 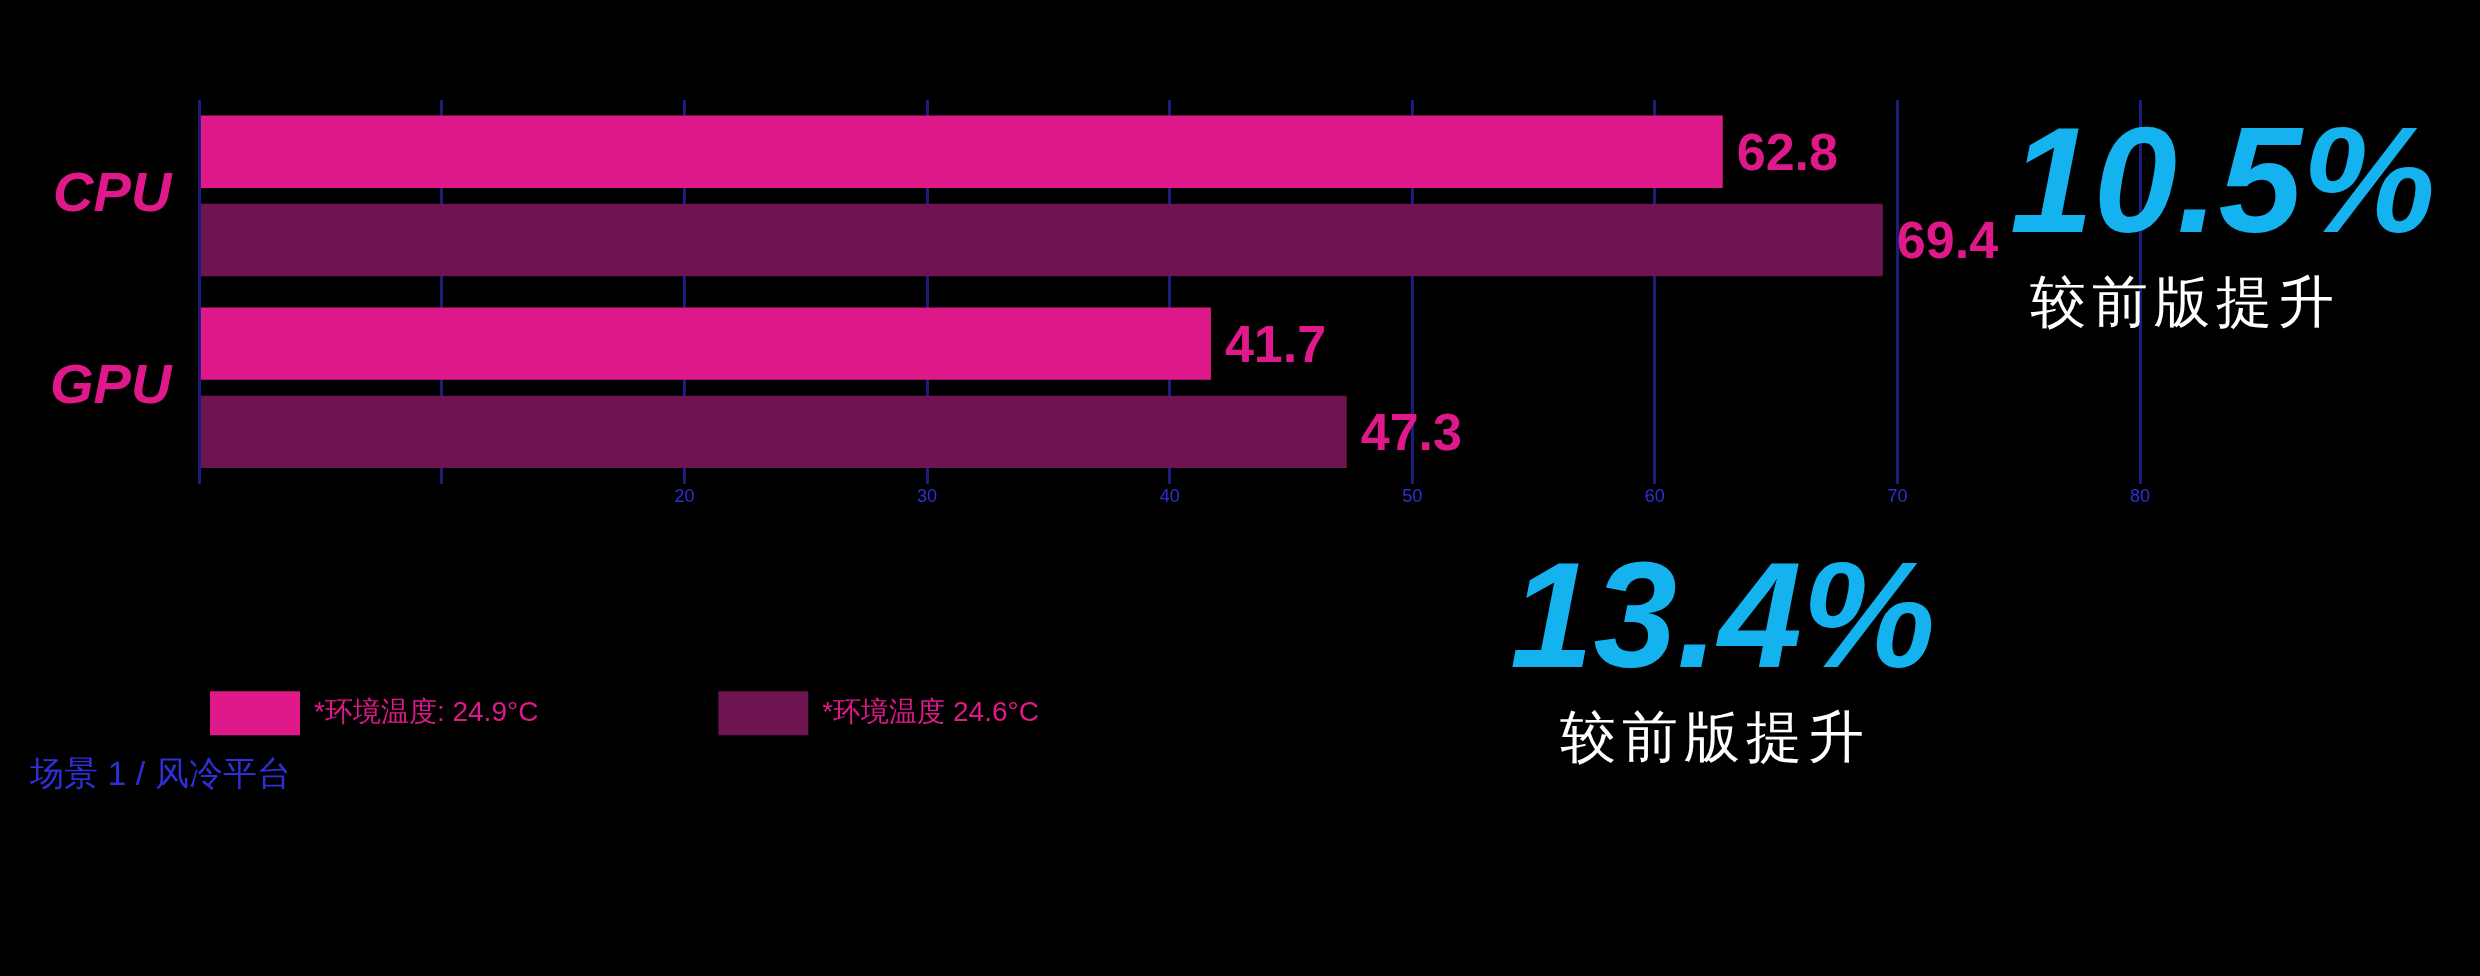 What do you see at coordinates (2140, 496) in the screenshot?
I see `x-tick-label: 80` at bounding box center [2140, 496].